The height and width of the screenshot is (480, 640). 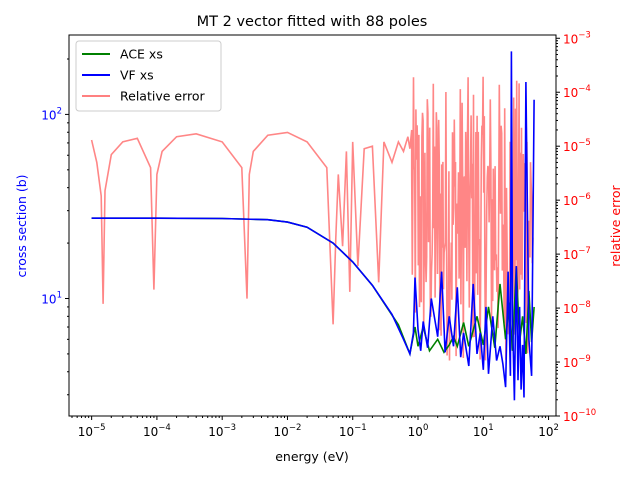 What do you see at coordinates (230, 428) in the screenshot?
I see `x-tick-label-exponent: −3` at bounding box center [230, 428].